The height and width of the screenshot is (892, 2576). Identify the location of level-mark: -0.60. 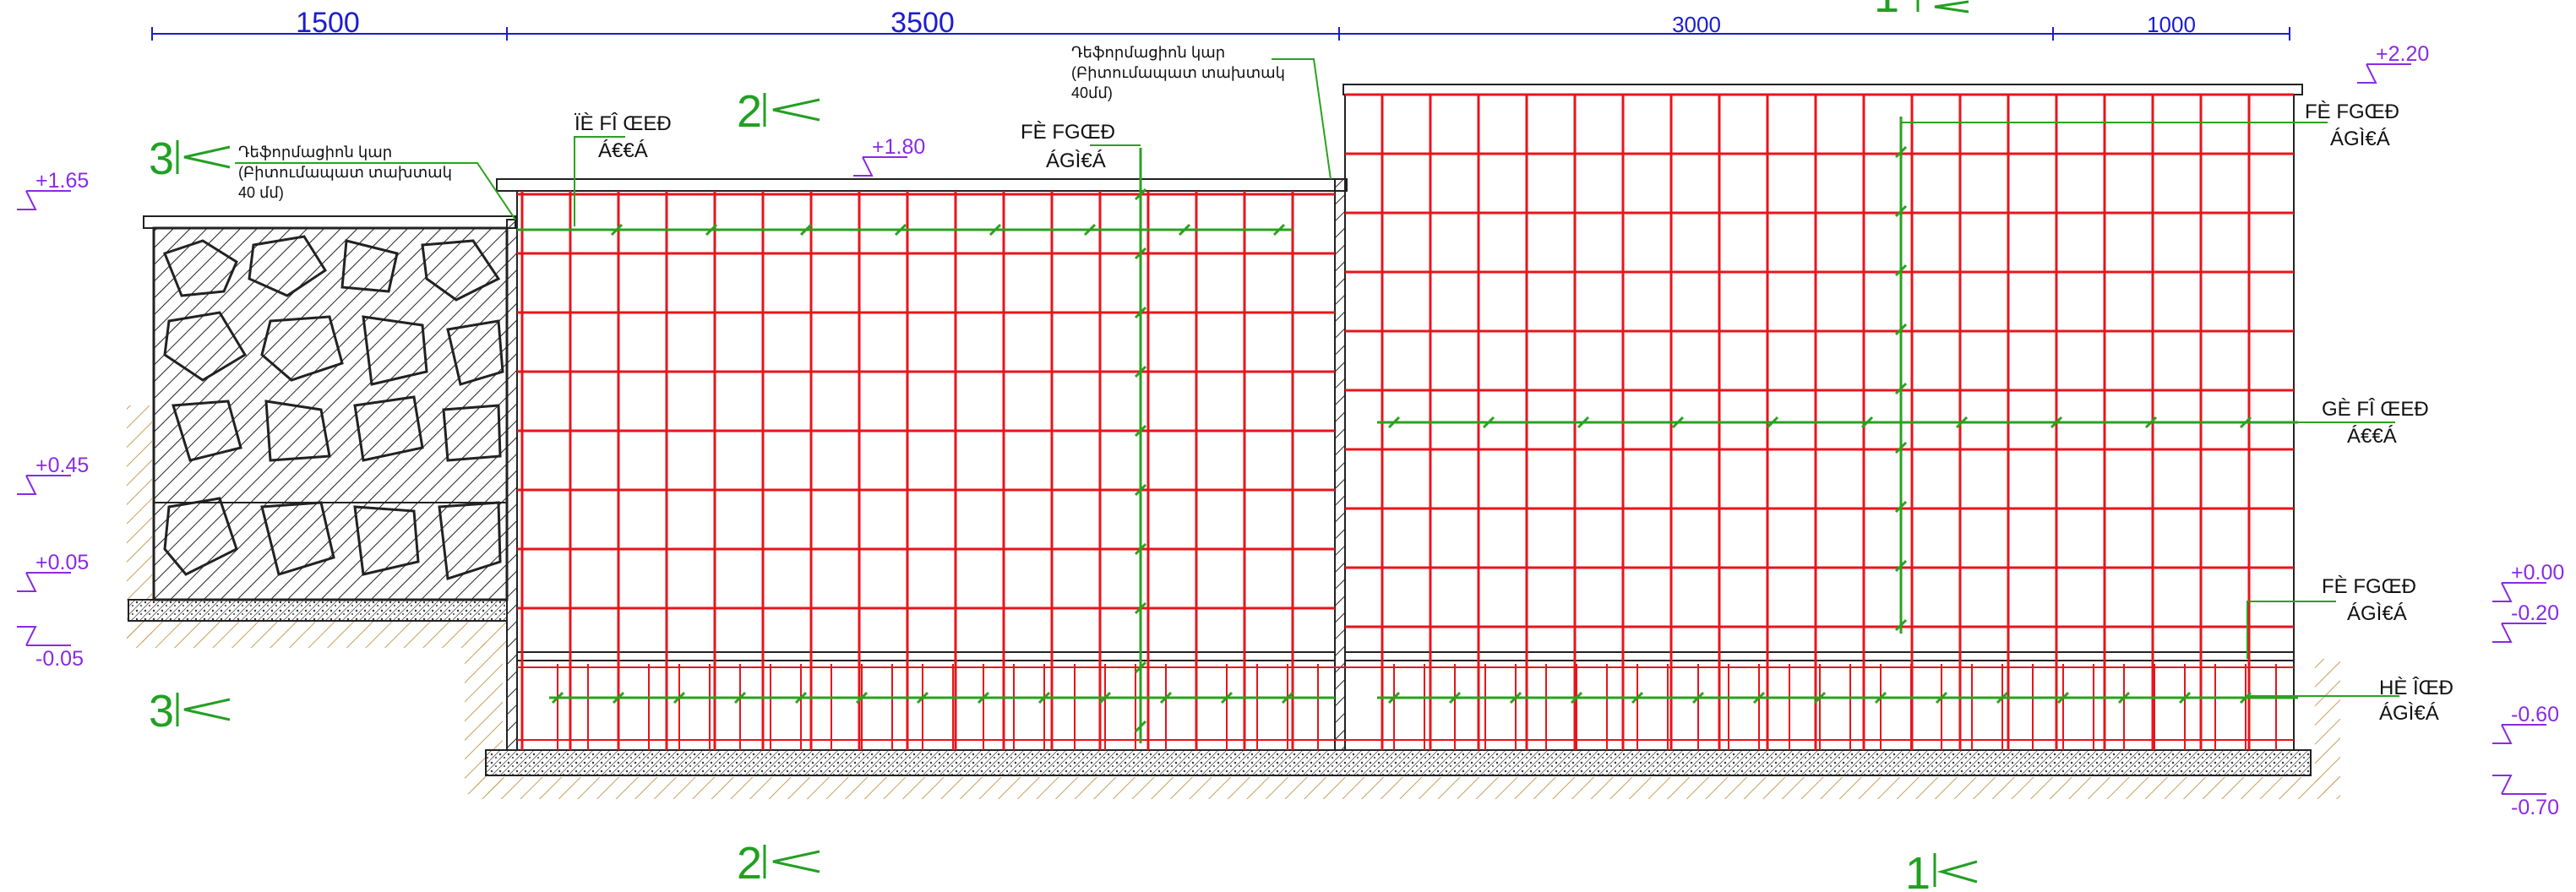
(2525, 724).